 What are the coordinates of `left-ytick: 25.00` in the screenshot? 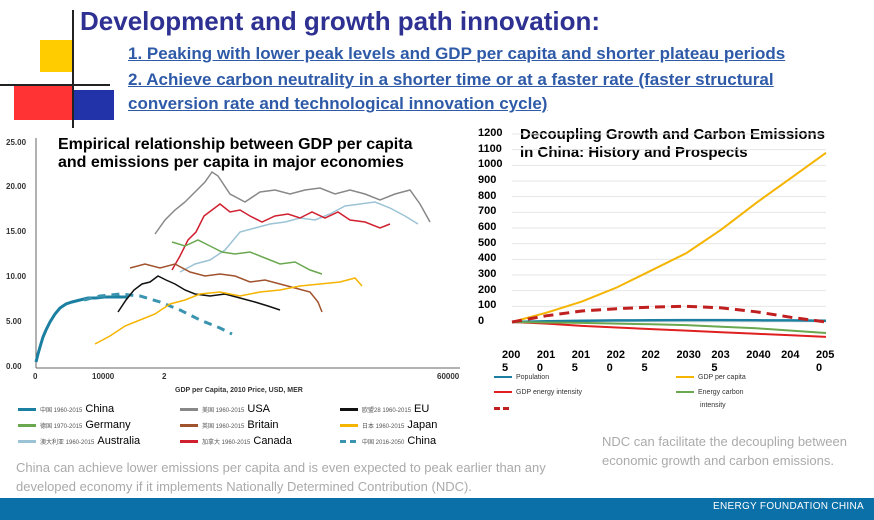 It's located at (16, 142).